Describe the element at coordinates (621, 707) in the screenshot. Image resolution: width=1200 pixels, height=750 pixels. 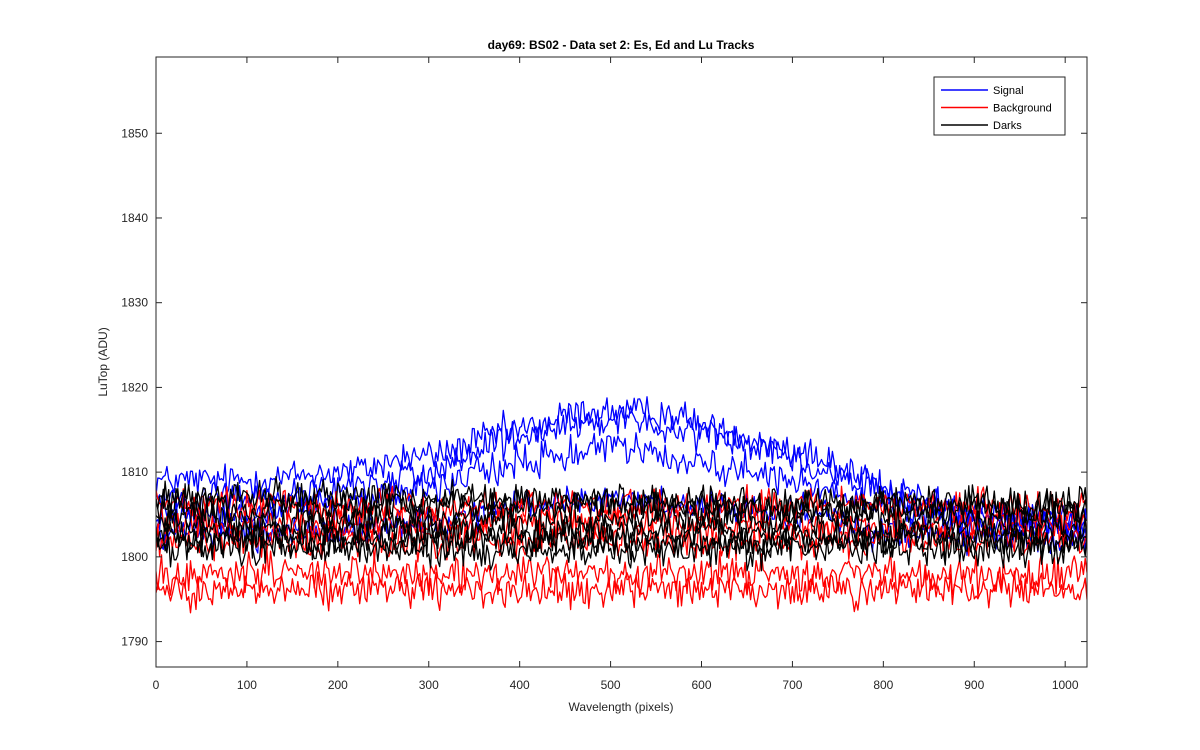
I see `x-axis-title: Wavelength (pixels)` at that location.